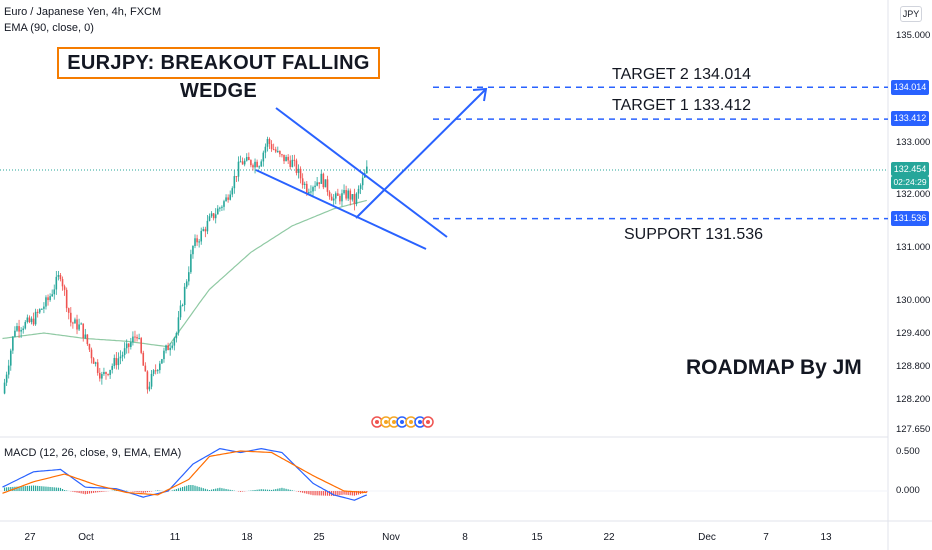  What do you see at coordinates (480, 94) in the screenshot?
I see `arrow-head` at bounding box center [480, 94].